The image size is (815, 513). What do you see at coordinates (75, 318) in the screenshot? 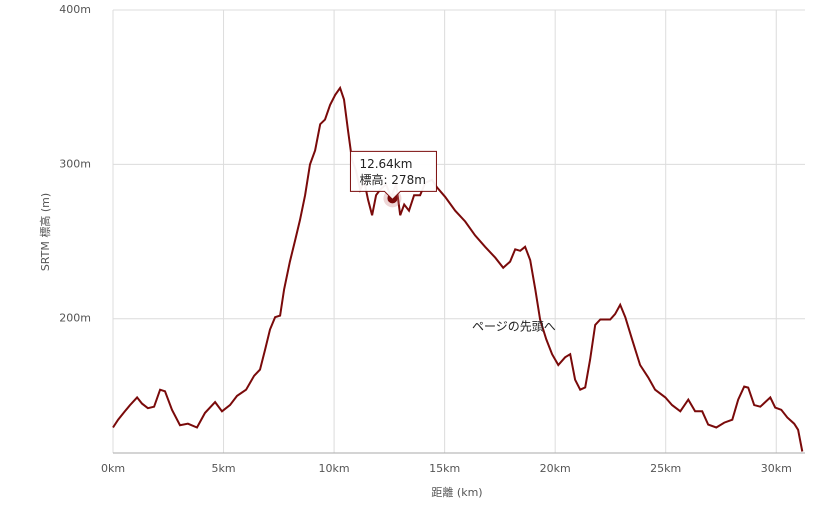
I see `y-tick-label: 200m` at bounding box center [75, 318].